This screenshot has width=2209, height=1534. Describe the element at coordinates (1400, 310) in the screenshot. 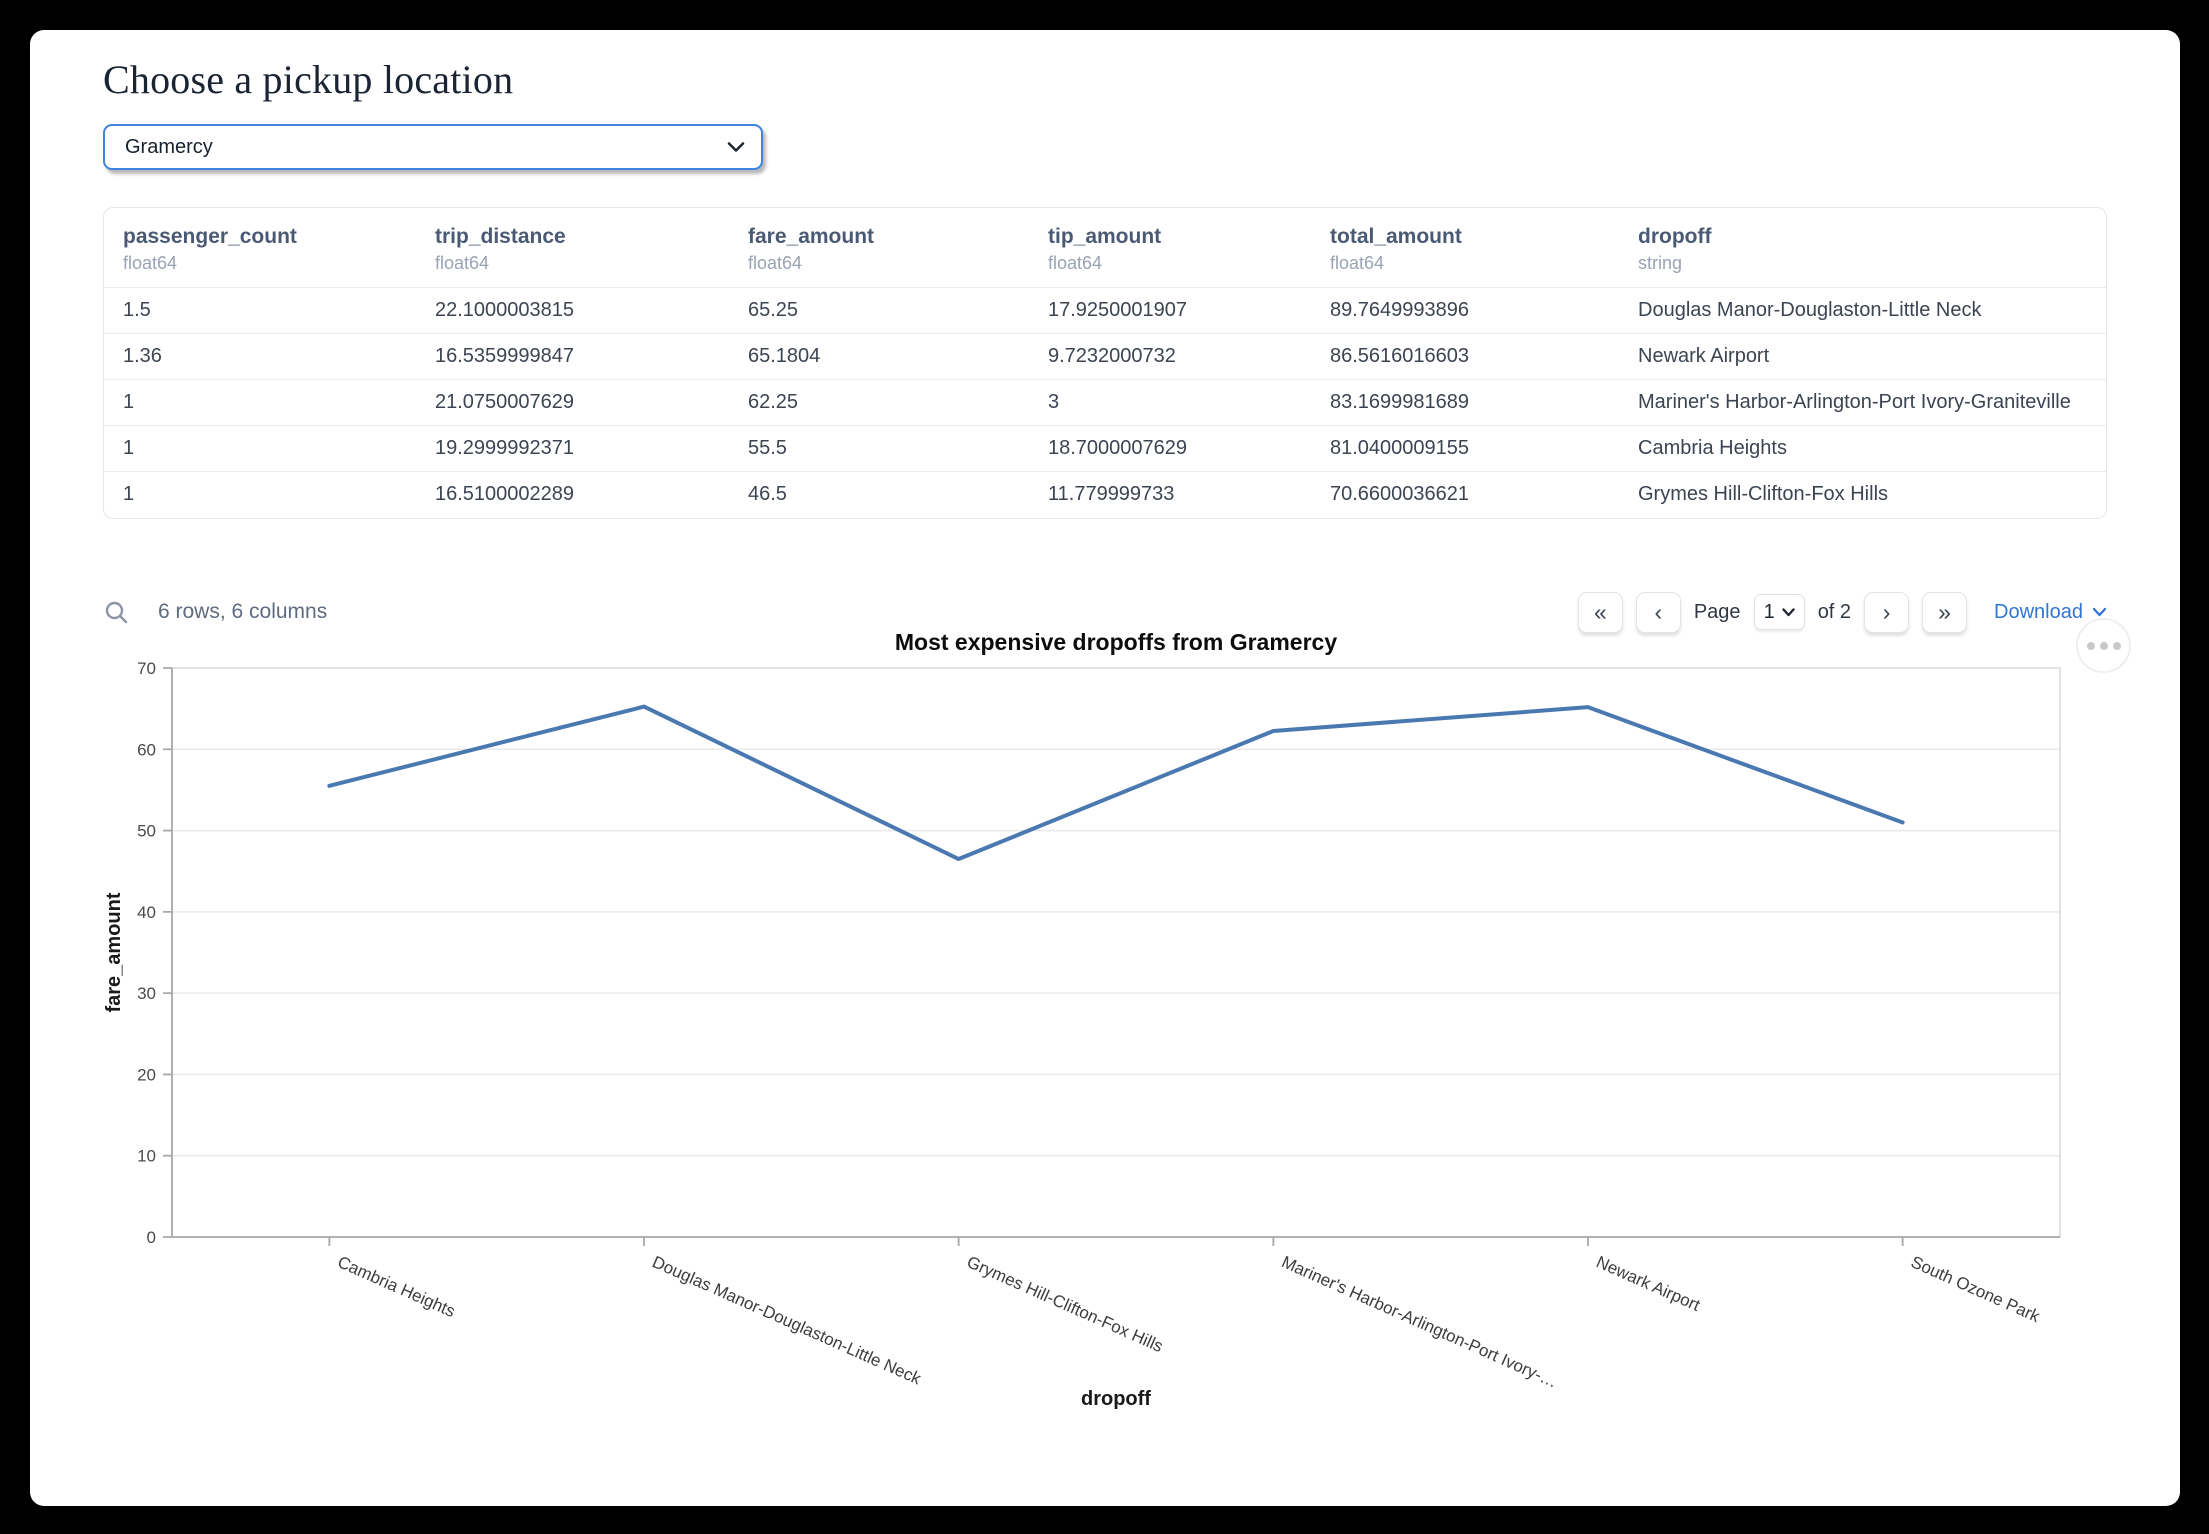

I see `table-cell: 89.7649993896` at that location.